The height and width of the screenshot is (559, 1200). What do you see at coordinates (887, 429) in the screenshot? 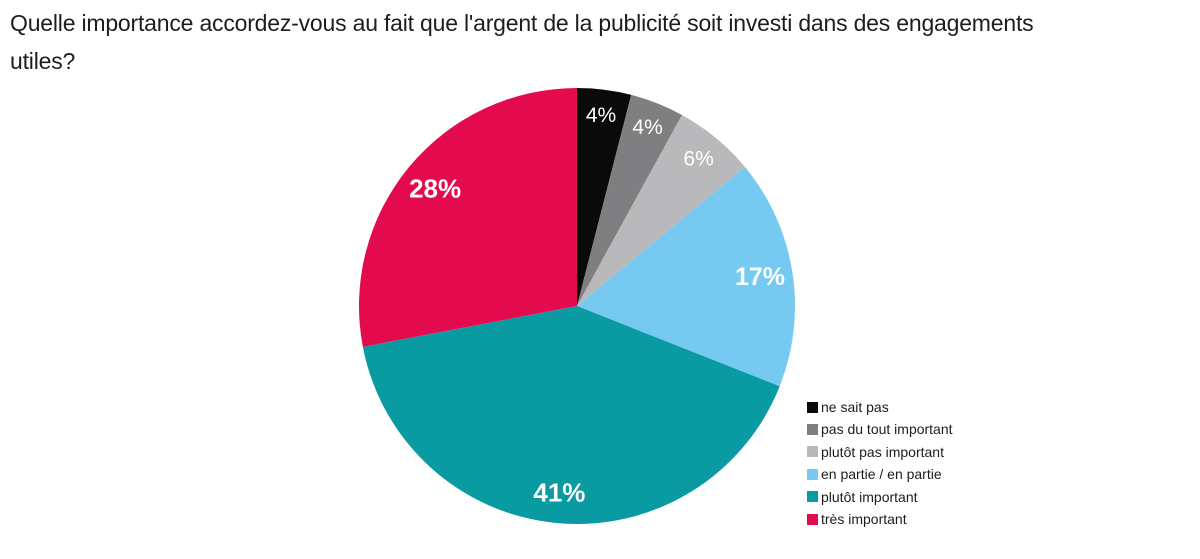
I see `legend-label: pas du tout important` at bounding box center [887, 429].